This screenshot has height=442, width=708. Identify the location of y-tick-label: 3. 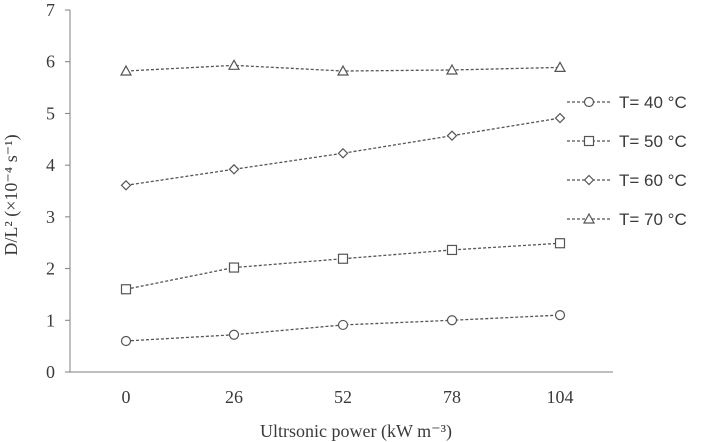
(50, 217).